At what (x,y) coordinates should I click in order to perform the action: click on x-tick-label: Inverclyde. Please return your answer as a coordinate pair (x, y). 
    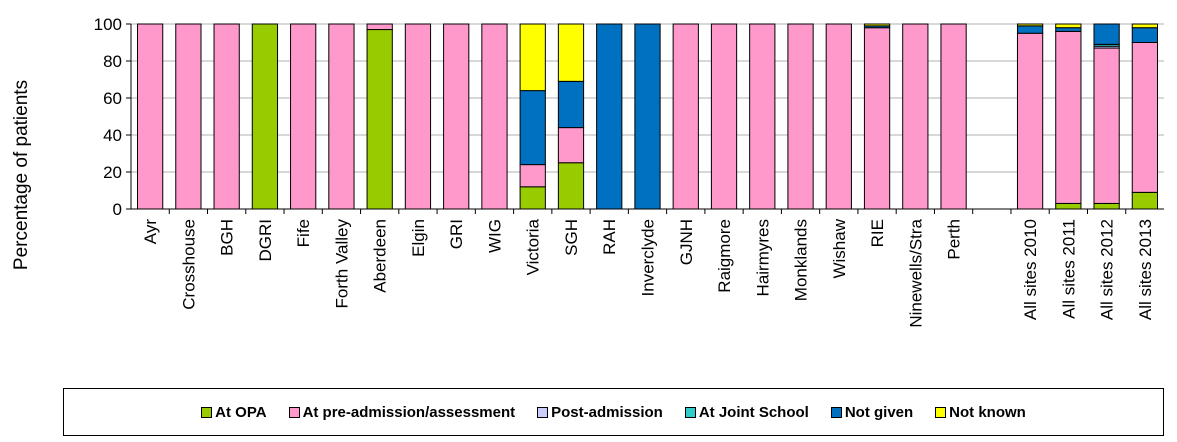
    Looking at the image, I should click on (648, 257).